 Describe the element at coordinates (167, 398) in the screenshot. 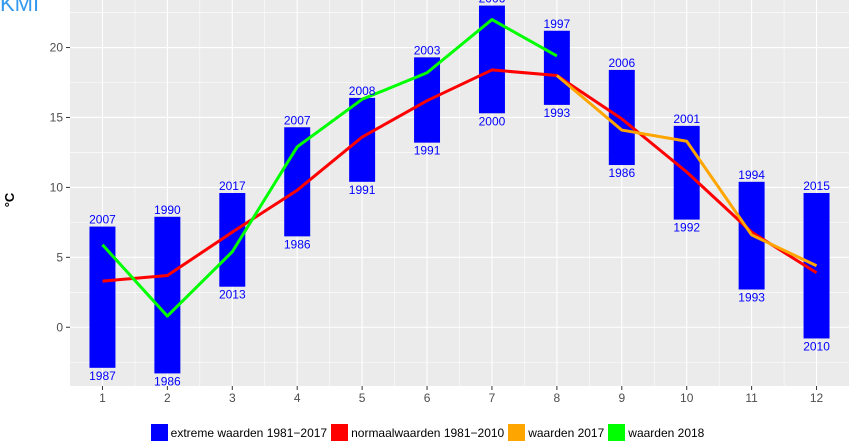

I see `x-tick-label: 2` at that location.